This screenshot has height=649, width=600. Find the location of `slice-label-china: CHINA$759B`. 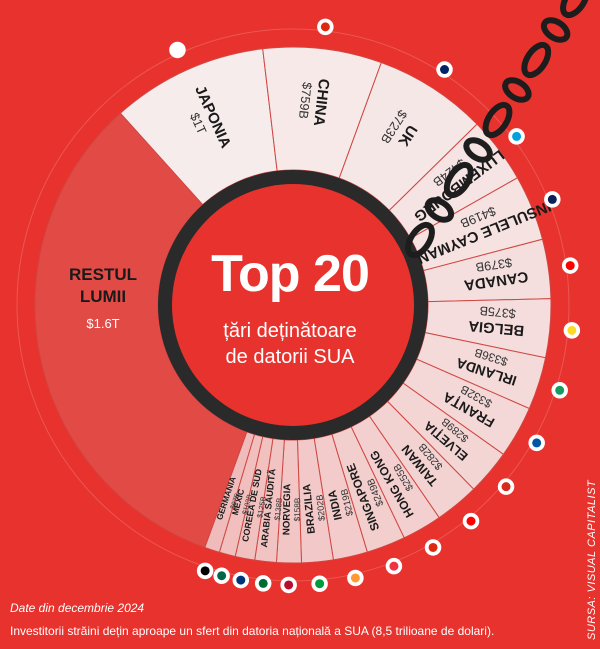

slice-label-china: CHINA$759B is located at coordinates (314, 102).